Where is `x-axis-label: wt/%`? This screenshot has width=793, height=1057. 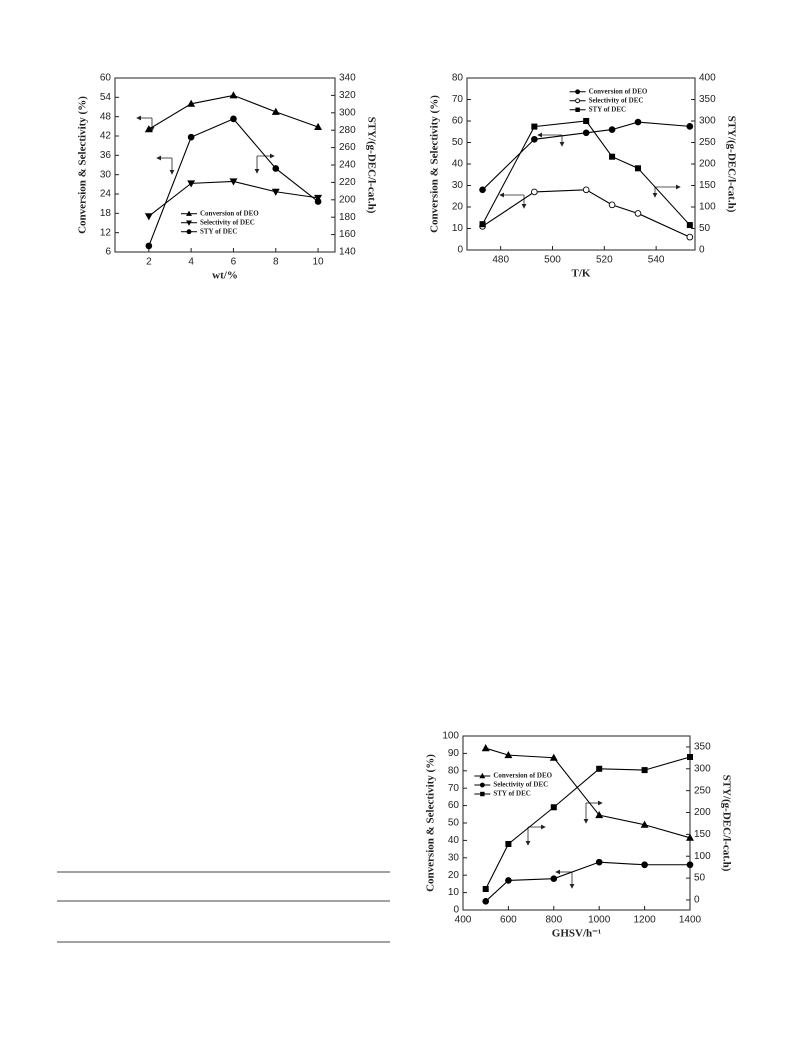
x-axis-label: wt/% is located at coordinates (225, 276).